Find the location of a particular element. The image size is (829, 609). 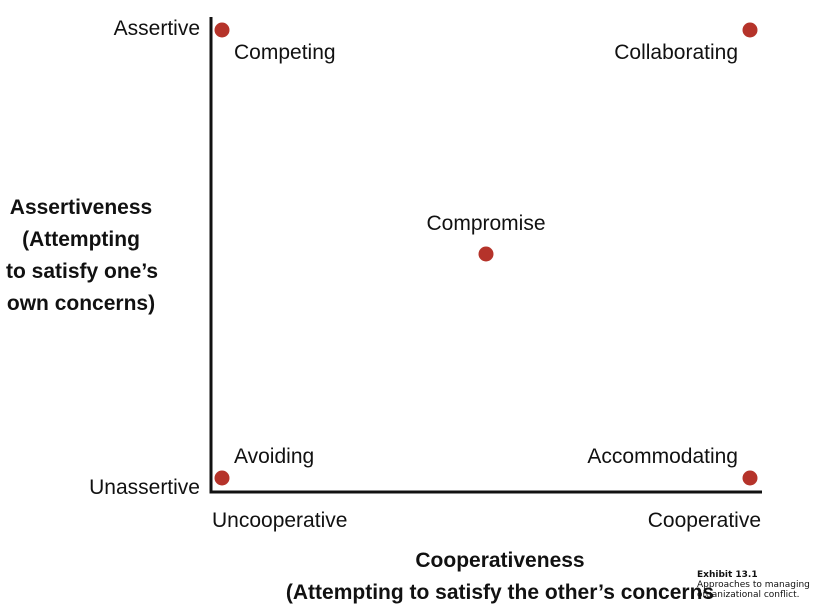

exhibit-text-line1: Approaches to managing is located at coordinates (753, 585).